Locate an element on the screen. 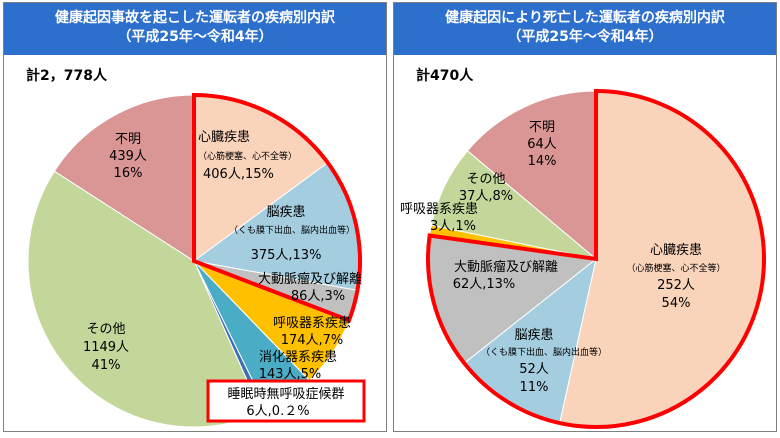  right-label-brain-pct: 11% is located at coordinates (534, 387).